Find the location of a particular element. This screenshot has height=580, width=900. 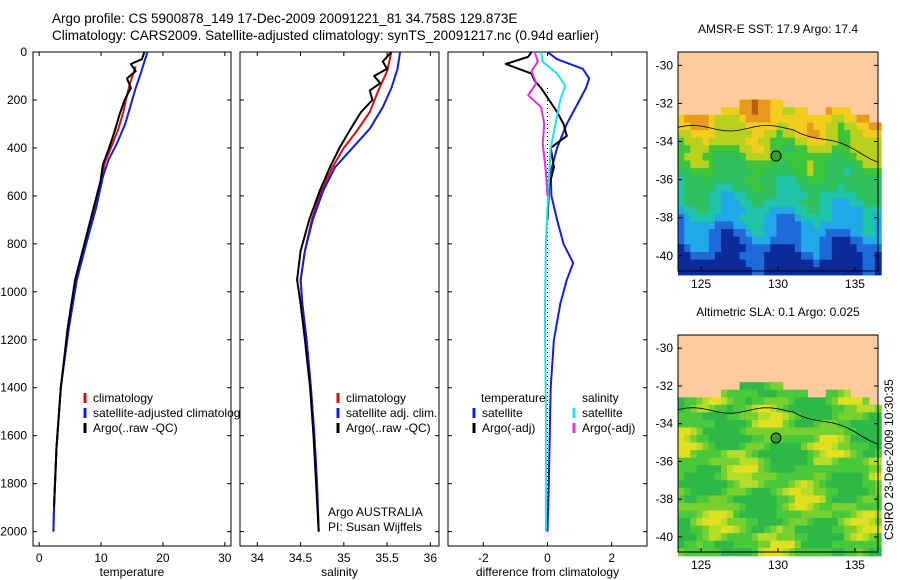

lon-tick-label: 125 is located at coordinates (701, 565).